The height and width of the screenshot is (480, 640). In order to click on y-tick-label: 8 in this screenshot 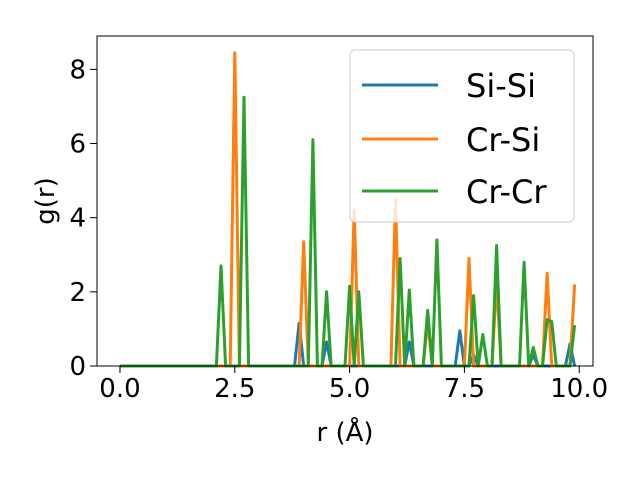, I will do `click(77, 70)`.